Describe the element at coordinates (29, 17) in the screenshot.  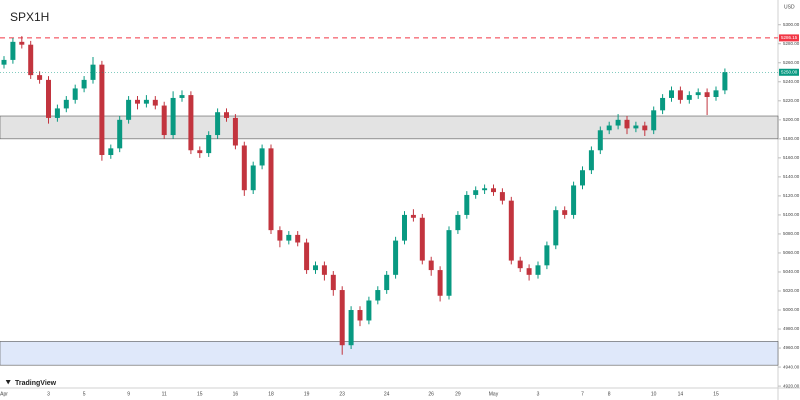
I see `chart-title: SPX1H` at that location.